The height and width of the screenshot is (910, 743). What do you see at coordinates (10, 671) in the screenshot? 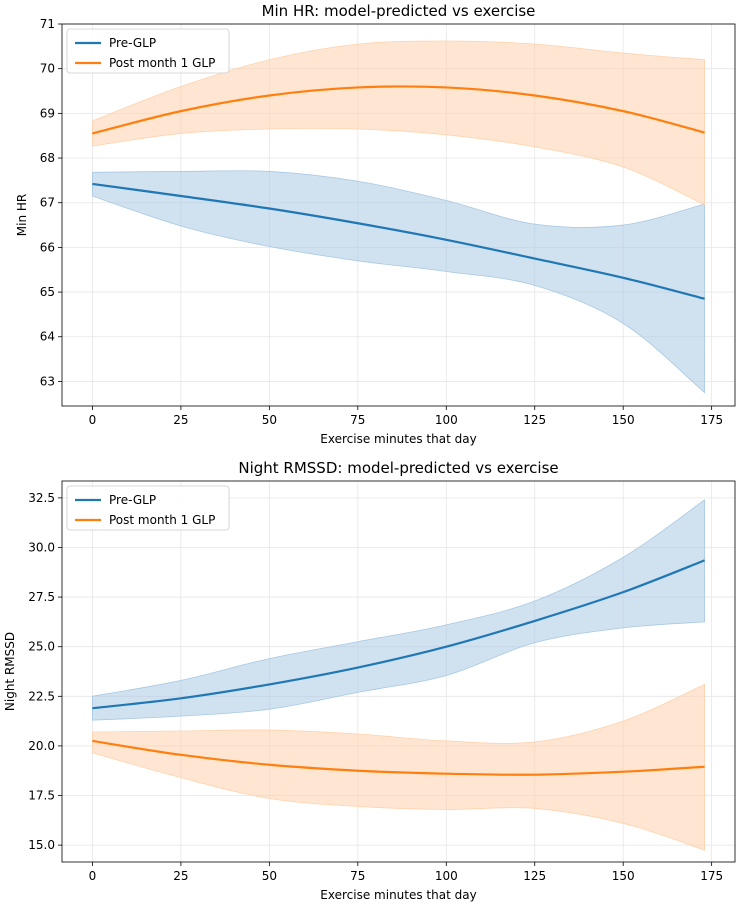
I see `y-axis-label: Night RMSSD` at bounding box center [10, 671].